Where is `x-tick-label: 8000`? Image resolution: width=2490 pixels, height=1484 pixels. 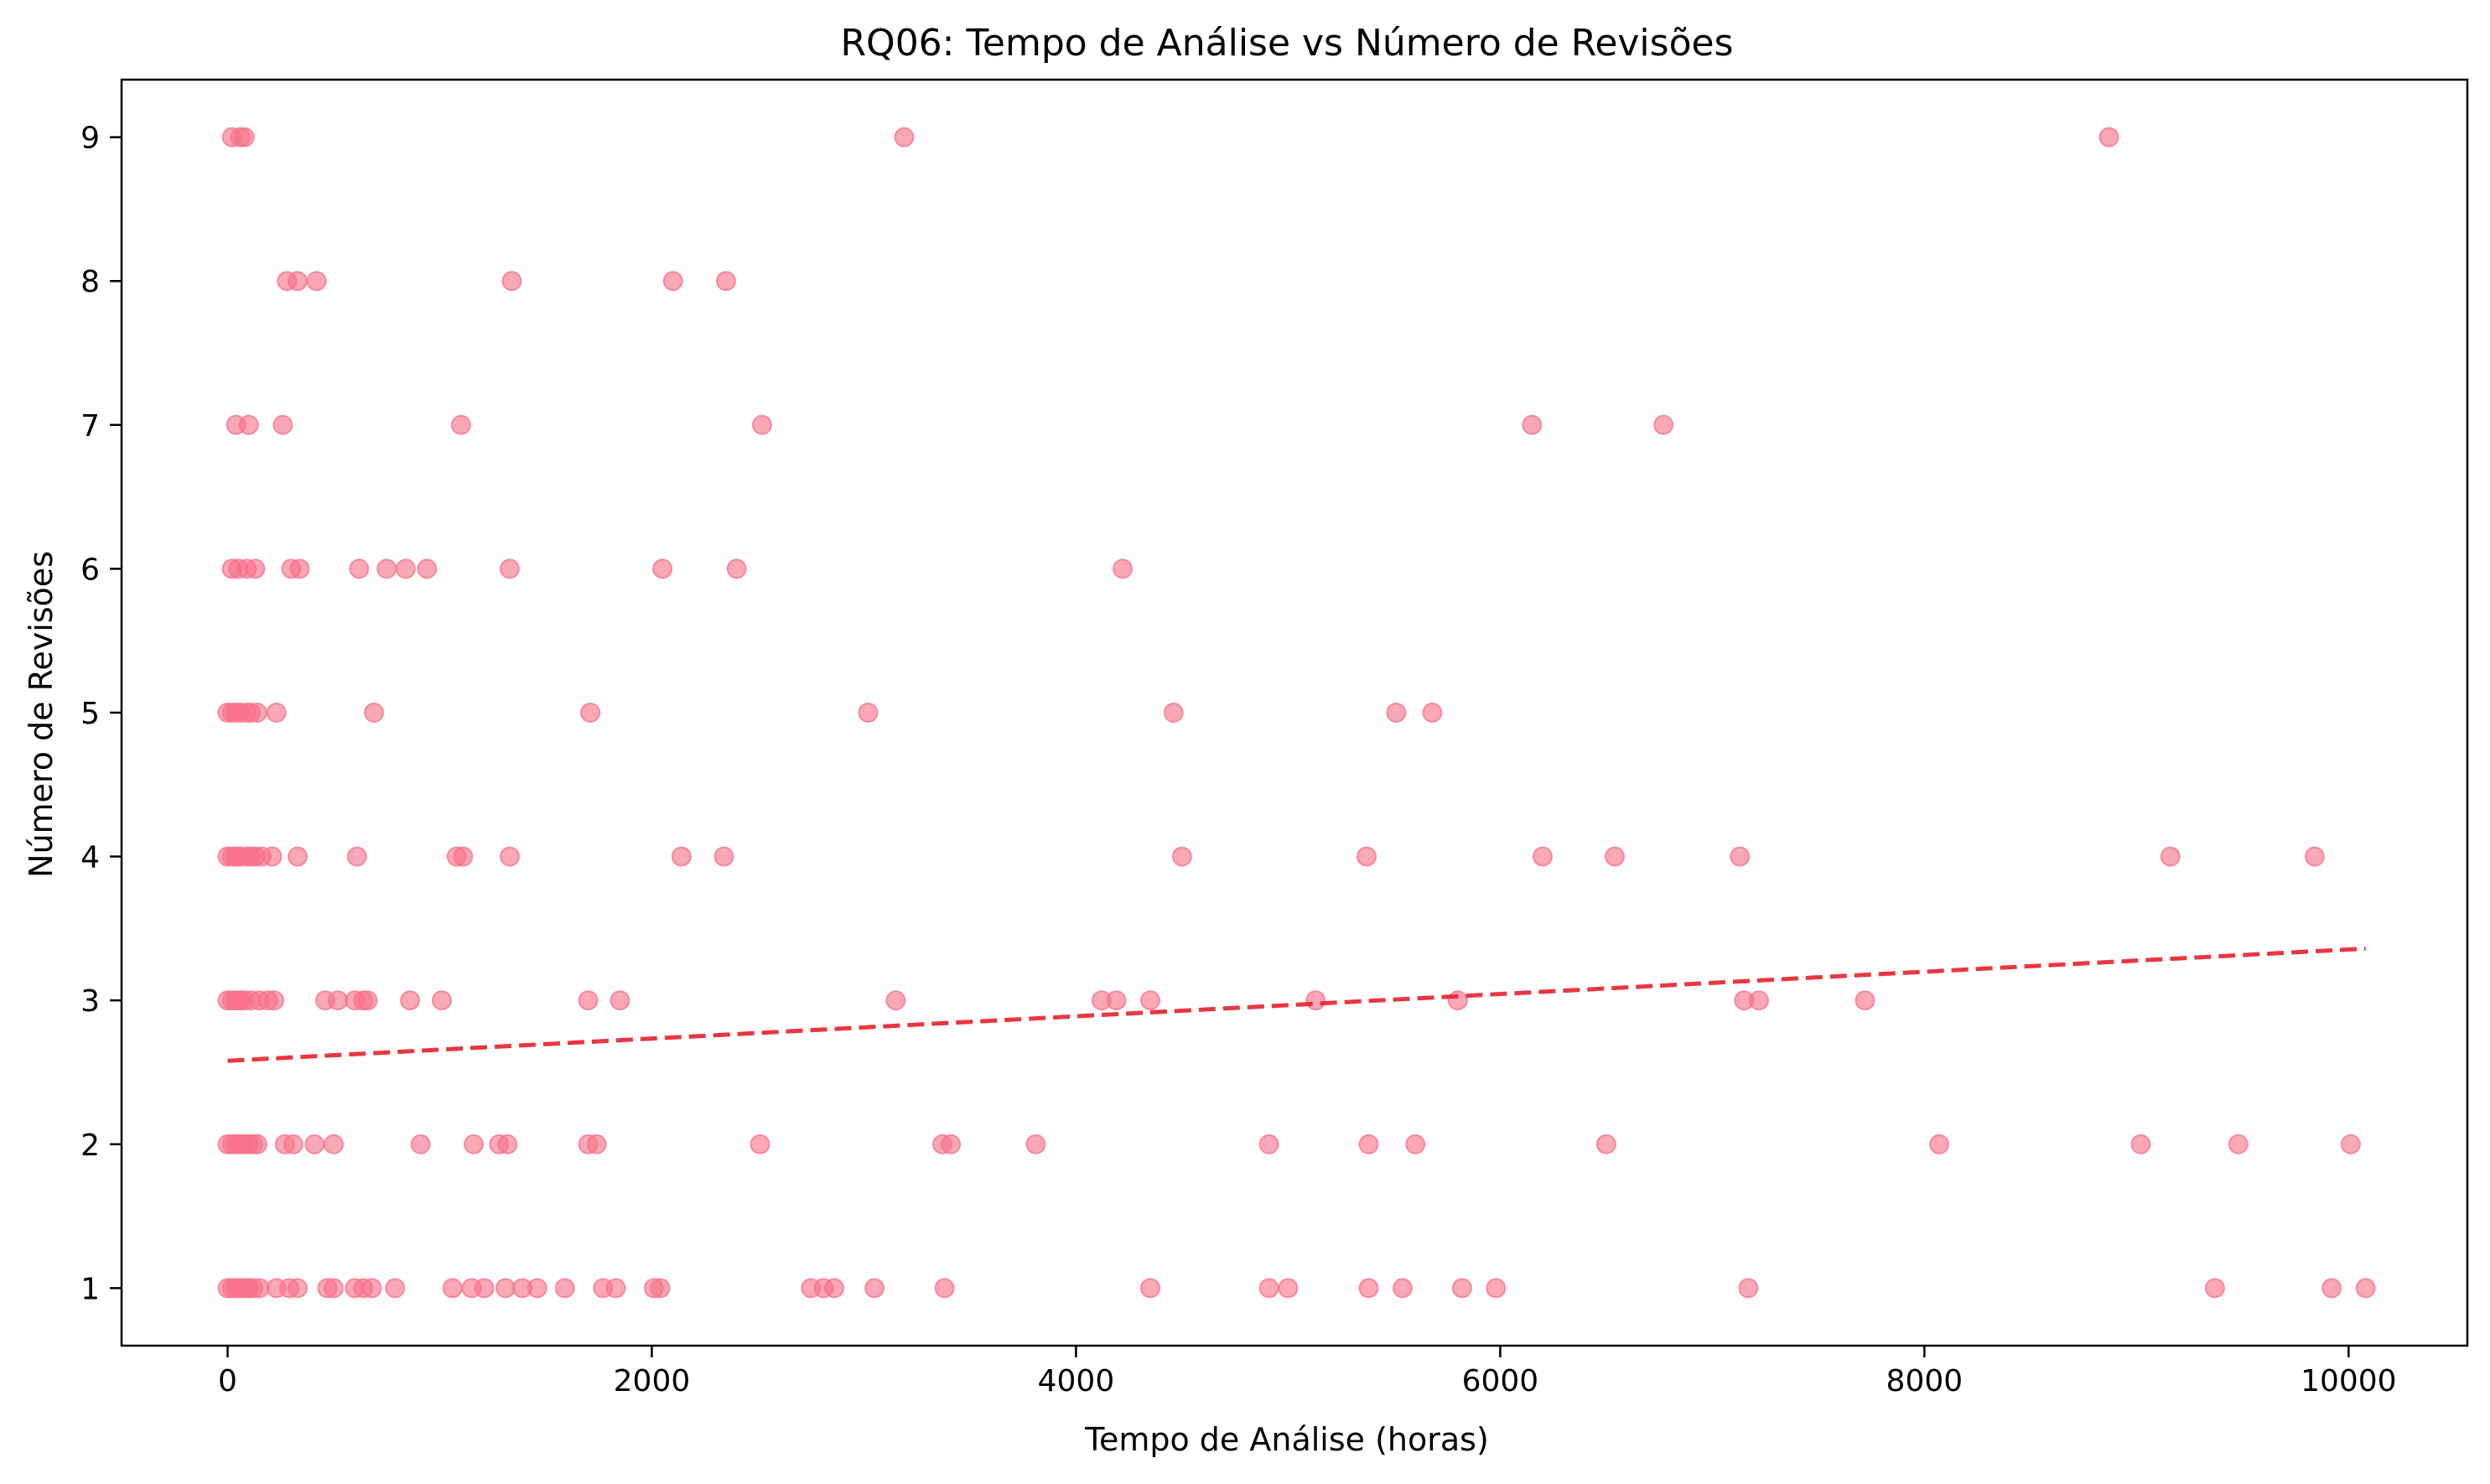 x-tick-label: 8000 is located at coordinates (1924, 1381).